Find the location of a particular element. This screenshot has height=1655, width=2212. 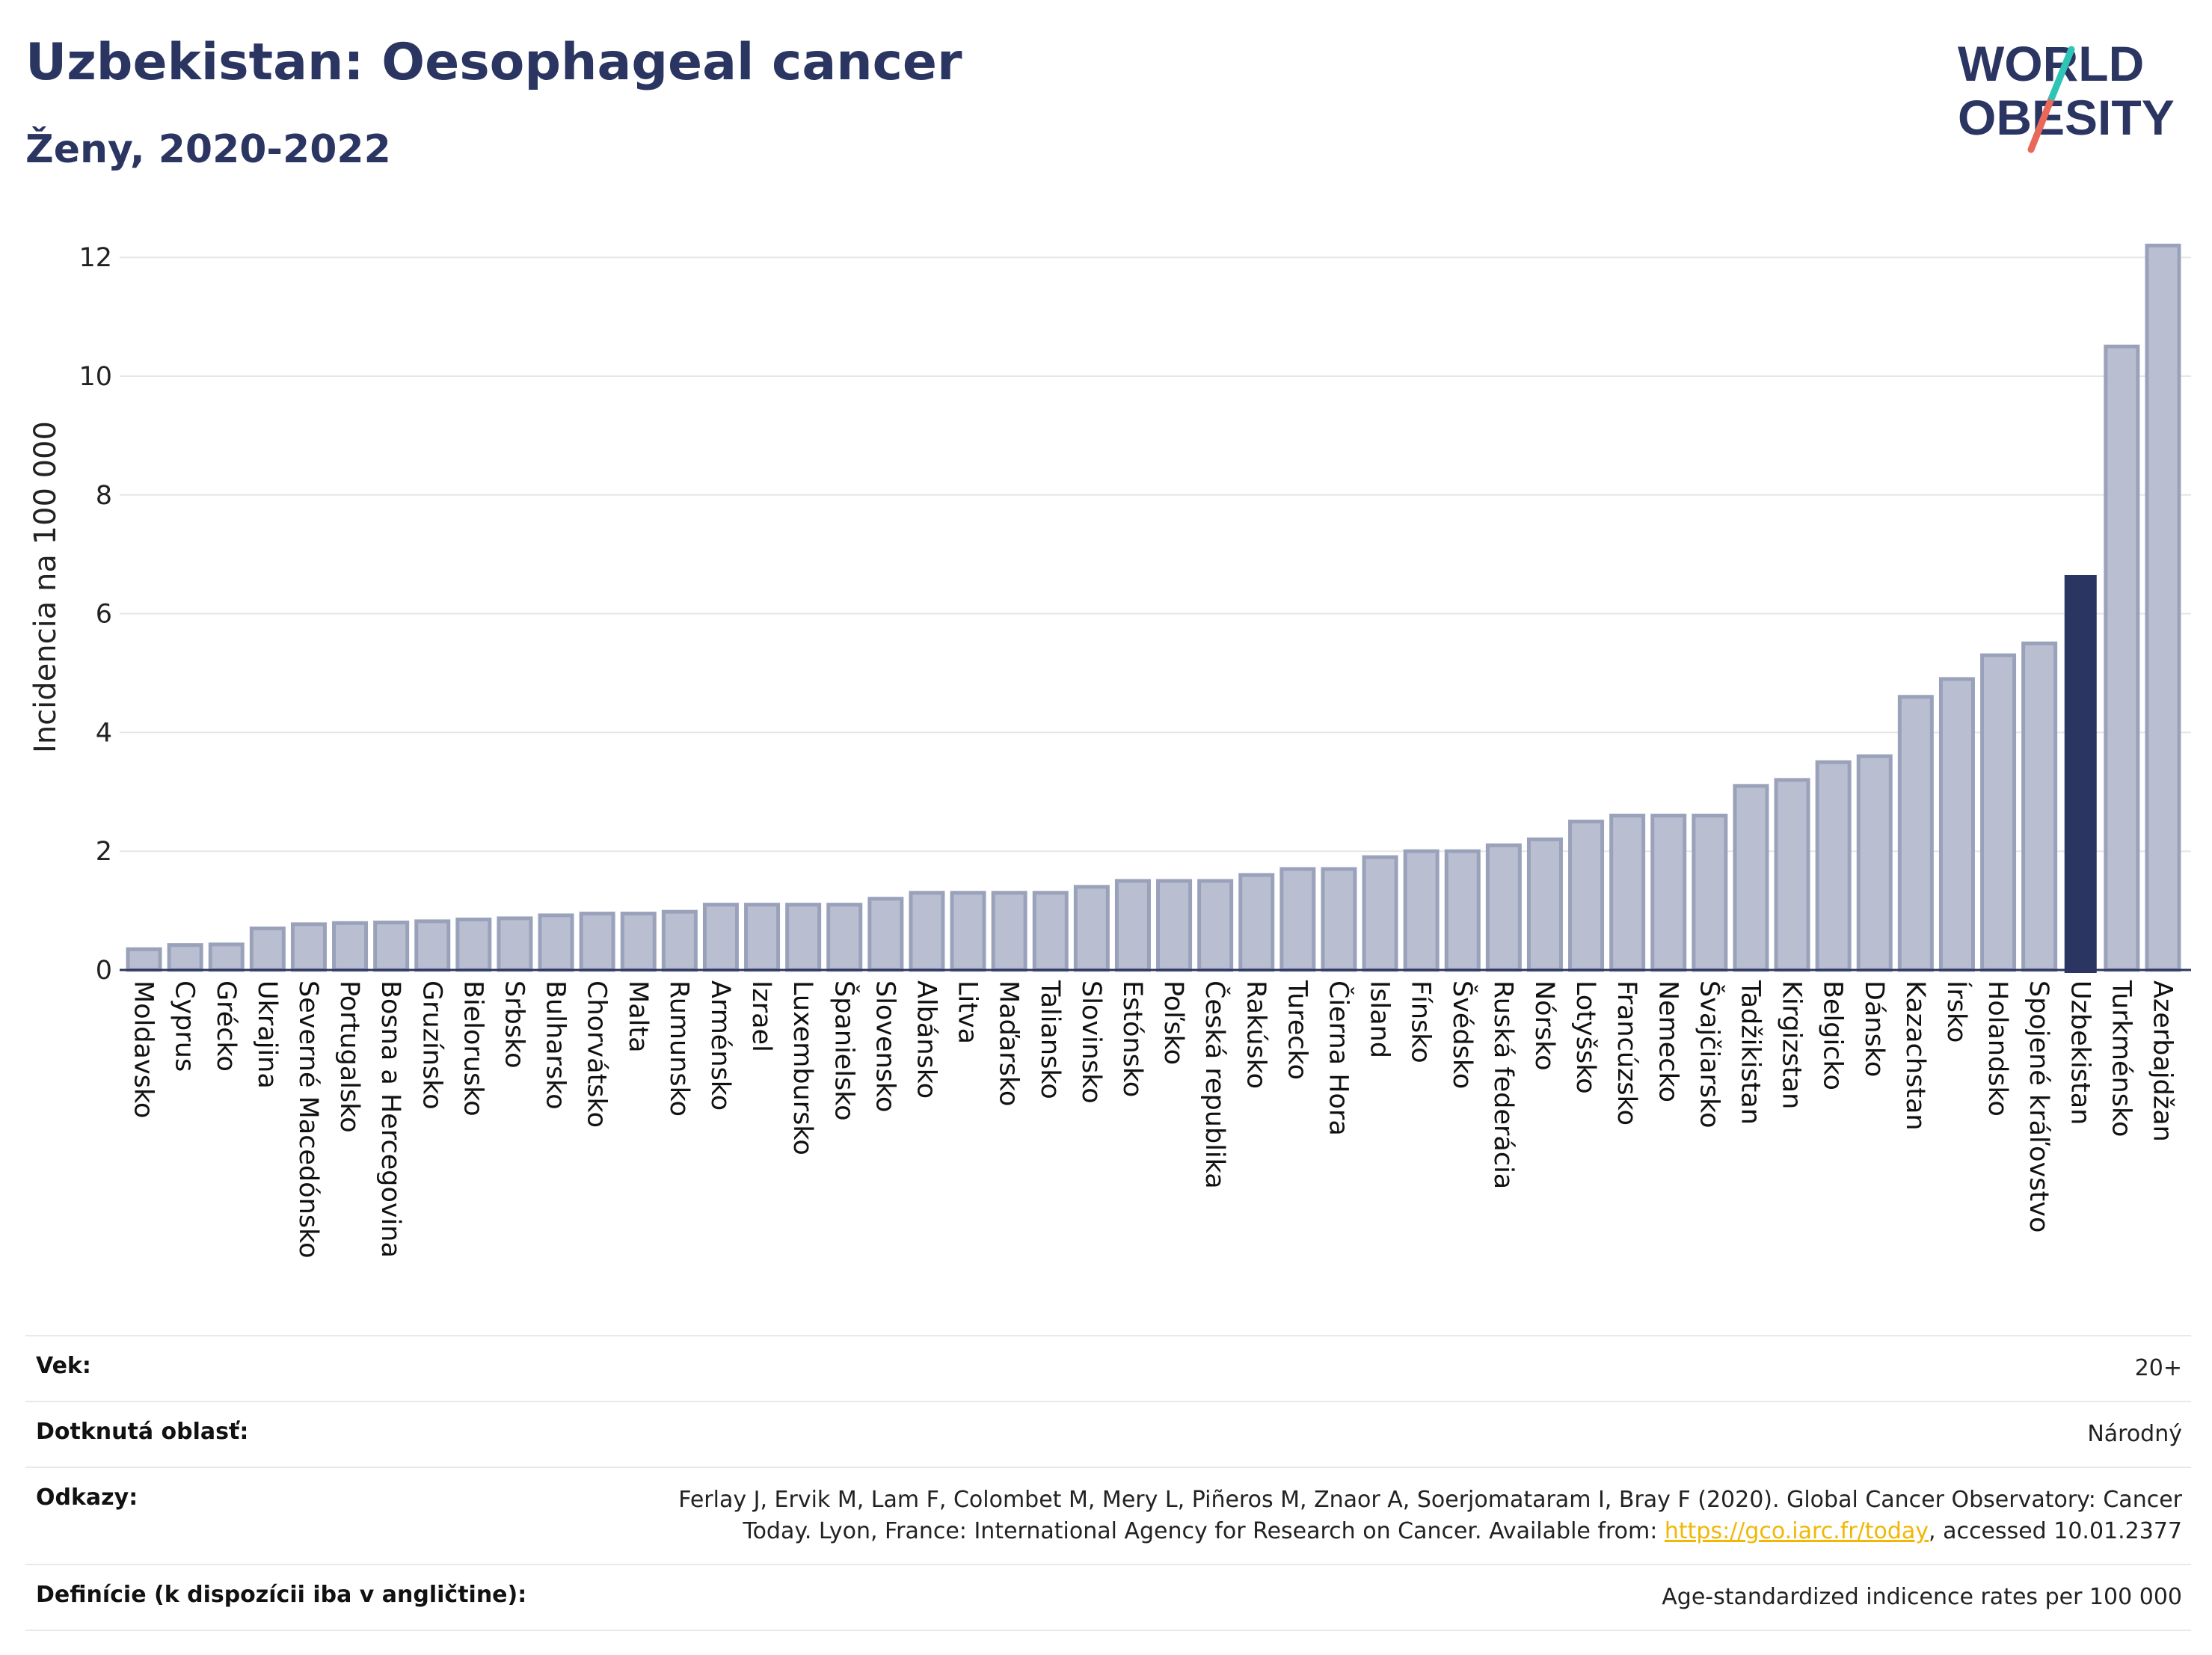

world-obesity-logo: WORLD OBESITY is located at coordinates (2066, 94).